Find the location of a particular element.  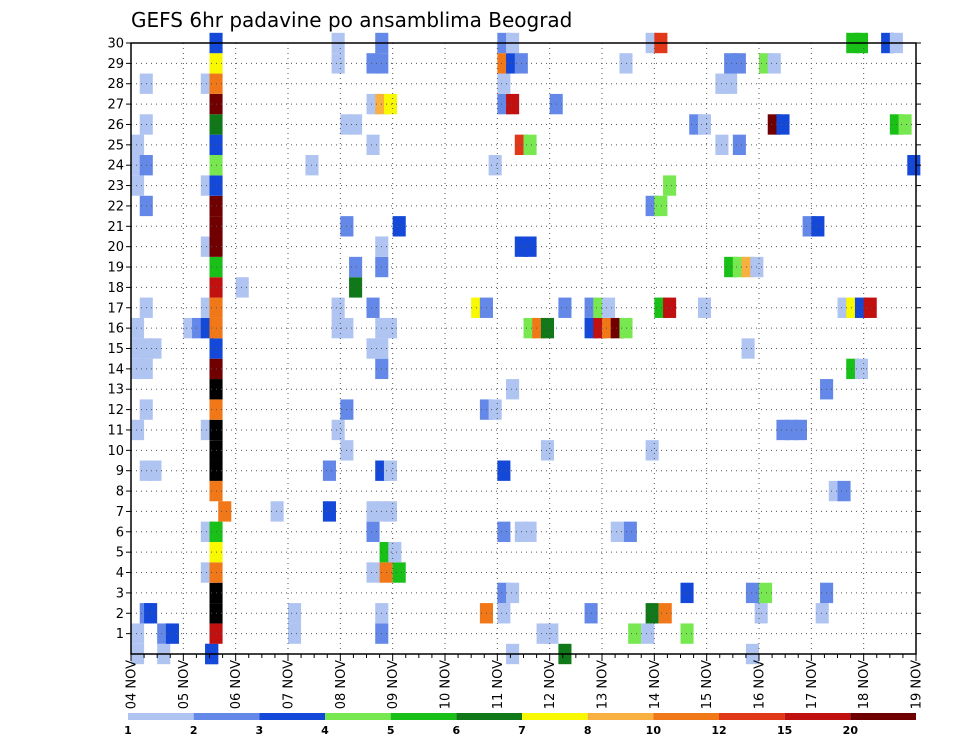

y-tick-label: 6 is located at coordinates (120, 532).